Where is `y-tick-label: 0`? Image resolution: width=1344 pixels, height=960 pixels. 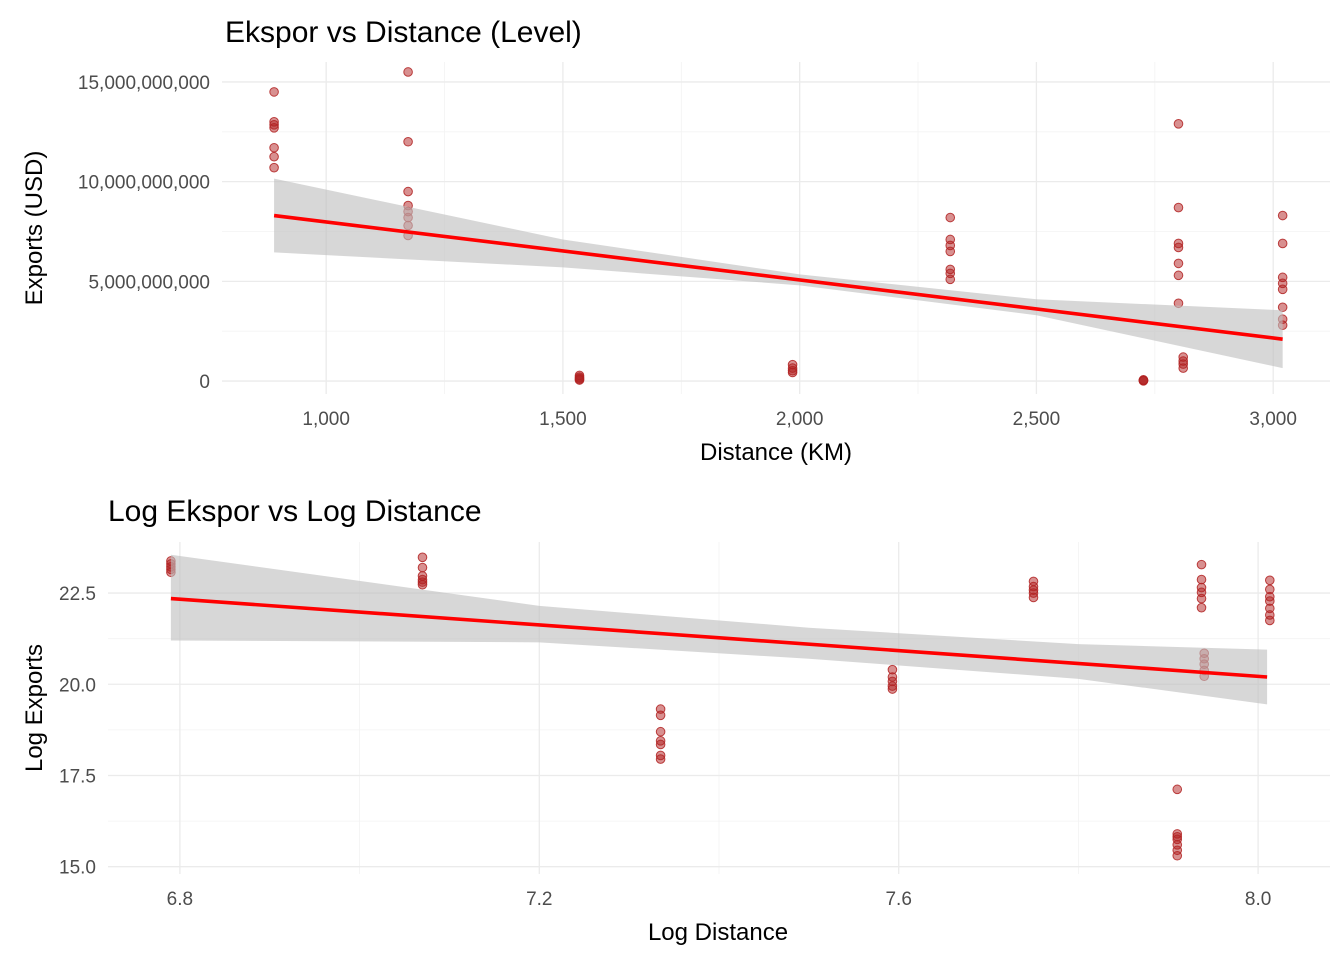
y-tick-label: 0 is located at coordinates (204, 382).